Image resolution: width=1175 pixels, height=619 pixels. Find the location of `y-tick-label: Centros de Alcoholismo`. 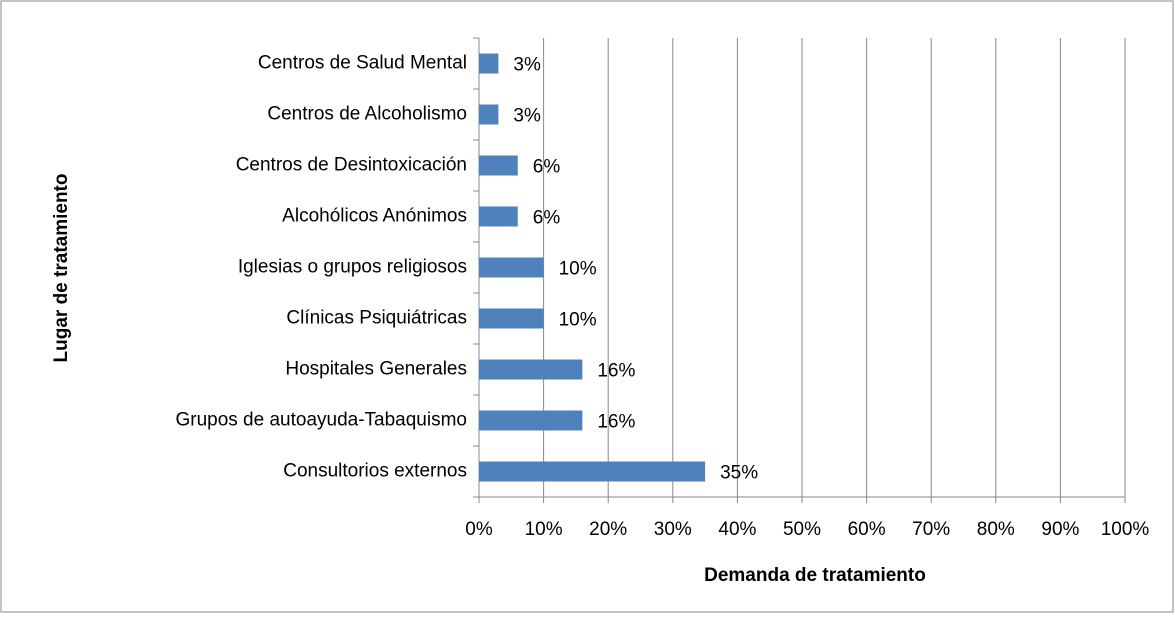

y-tick-label: Centros de Alcoholismo is located at coordinates (367, 114).